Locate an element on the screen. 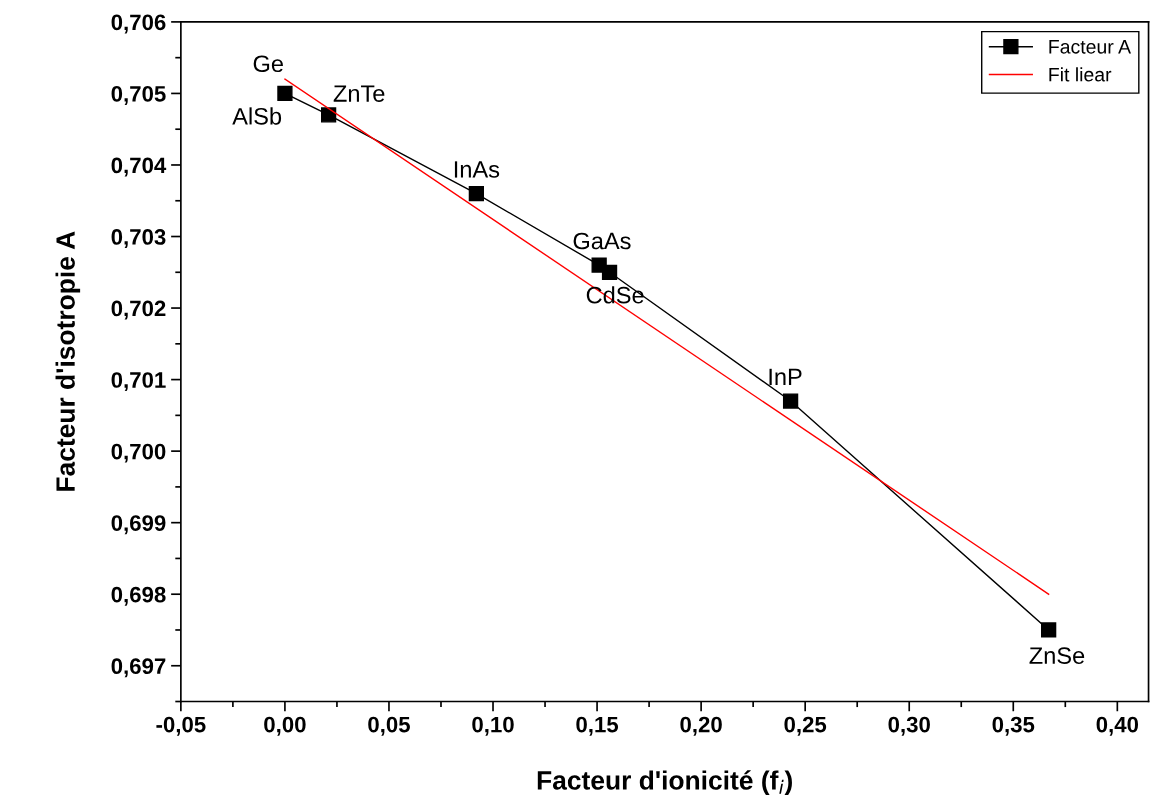  y-tick-label: 0,698 is located at coordinates (138, 596).